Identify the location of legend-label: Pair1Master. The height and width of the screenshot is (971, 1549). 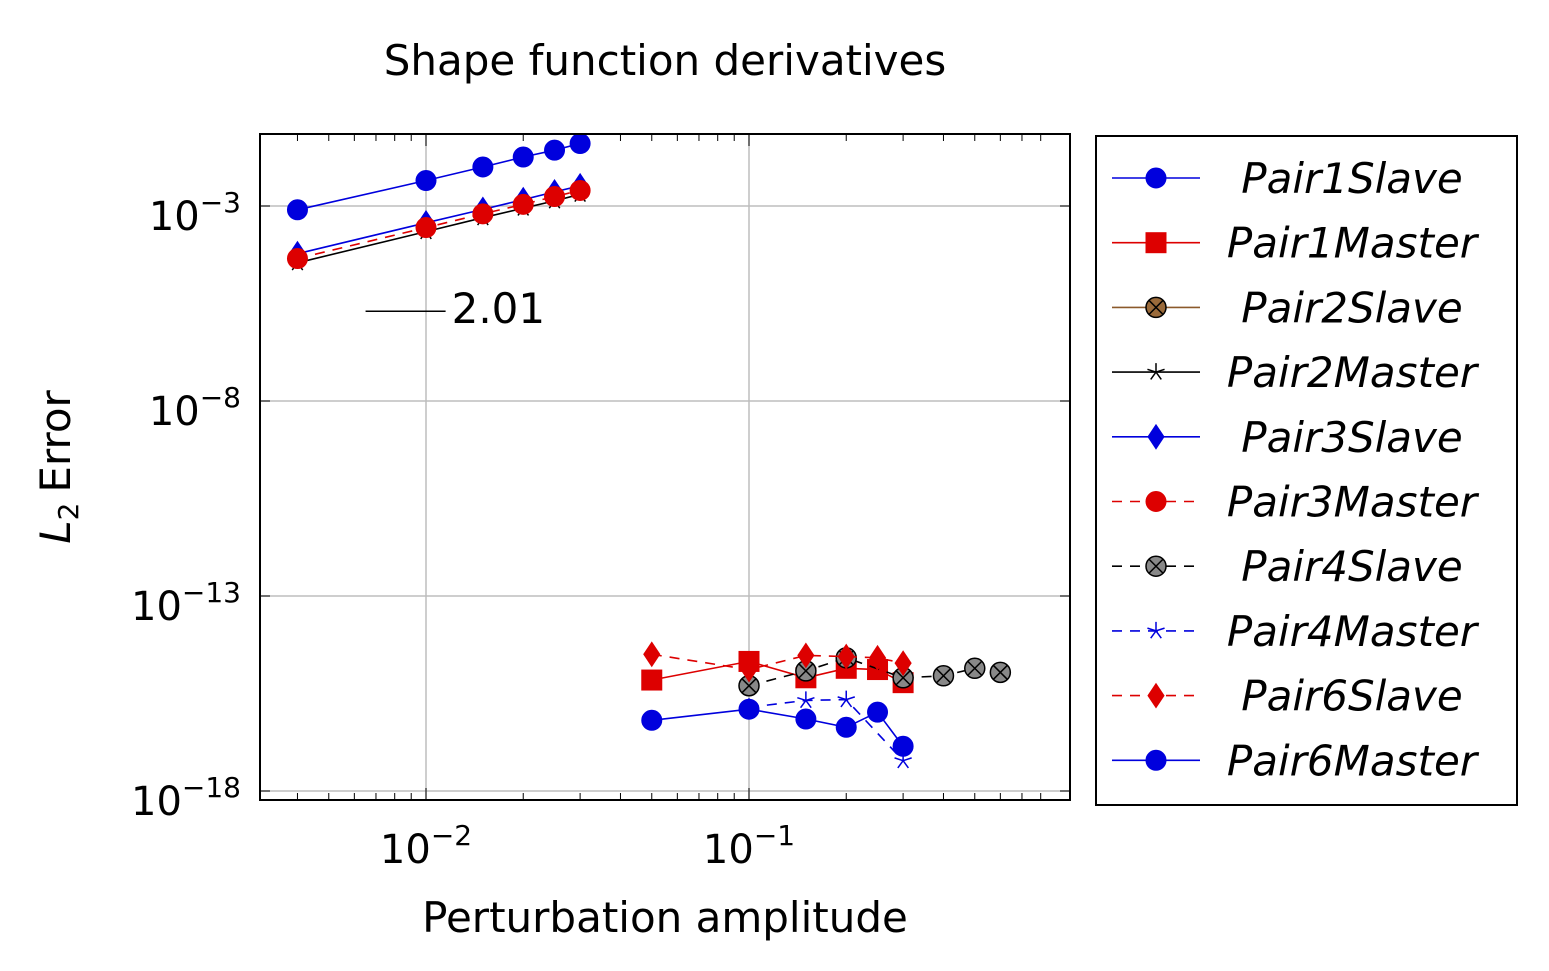
(1353, 243).